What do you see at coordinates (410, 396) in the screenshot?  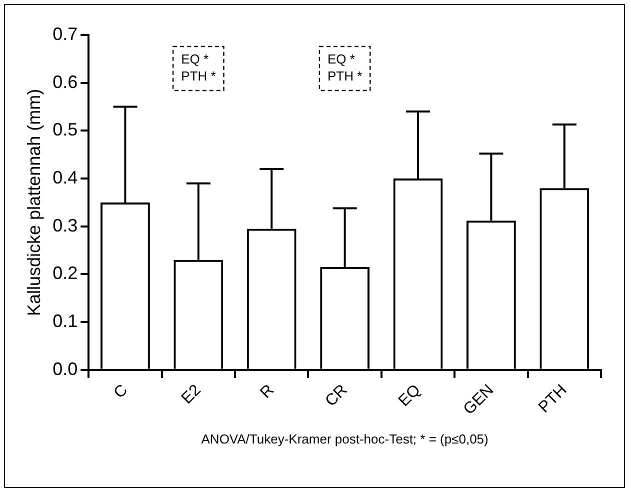 I see `x-tick-label: EQ` at bounding box center [410, 396].